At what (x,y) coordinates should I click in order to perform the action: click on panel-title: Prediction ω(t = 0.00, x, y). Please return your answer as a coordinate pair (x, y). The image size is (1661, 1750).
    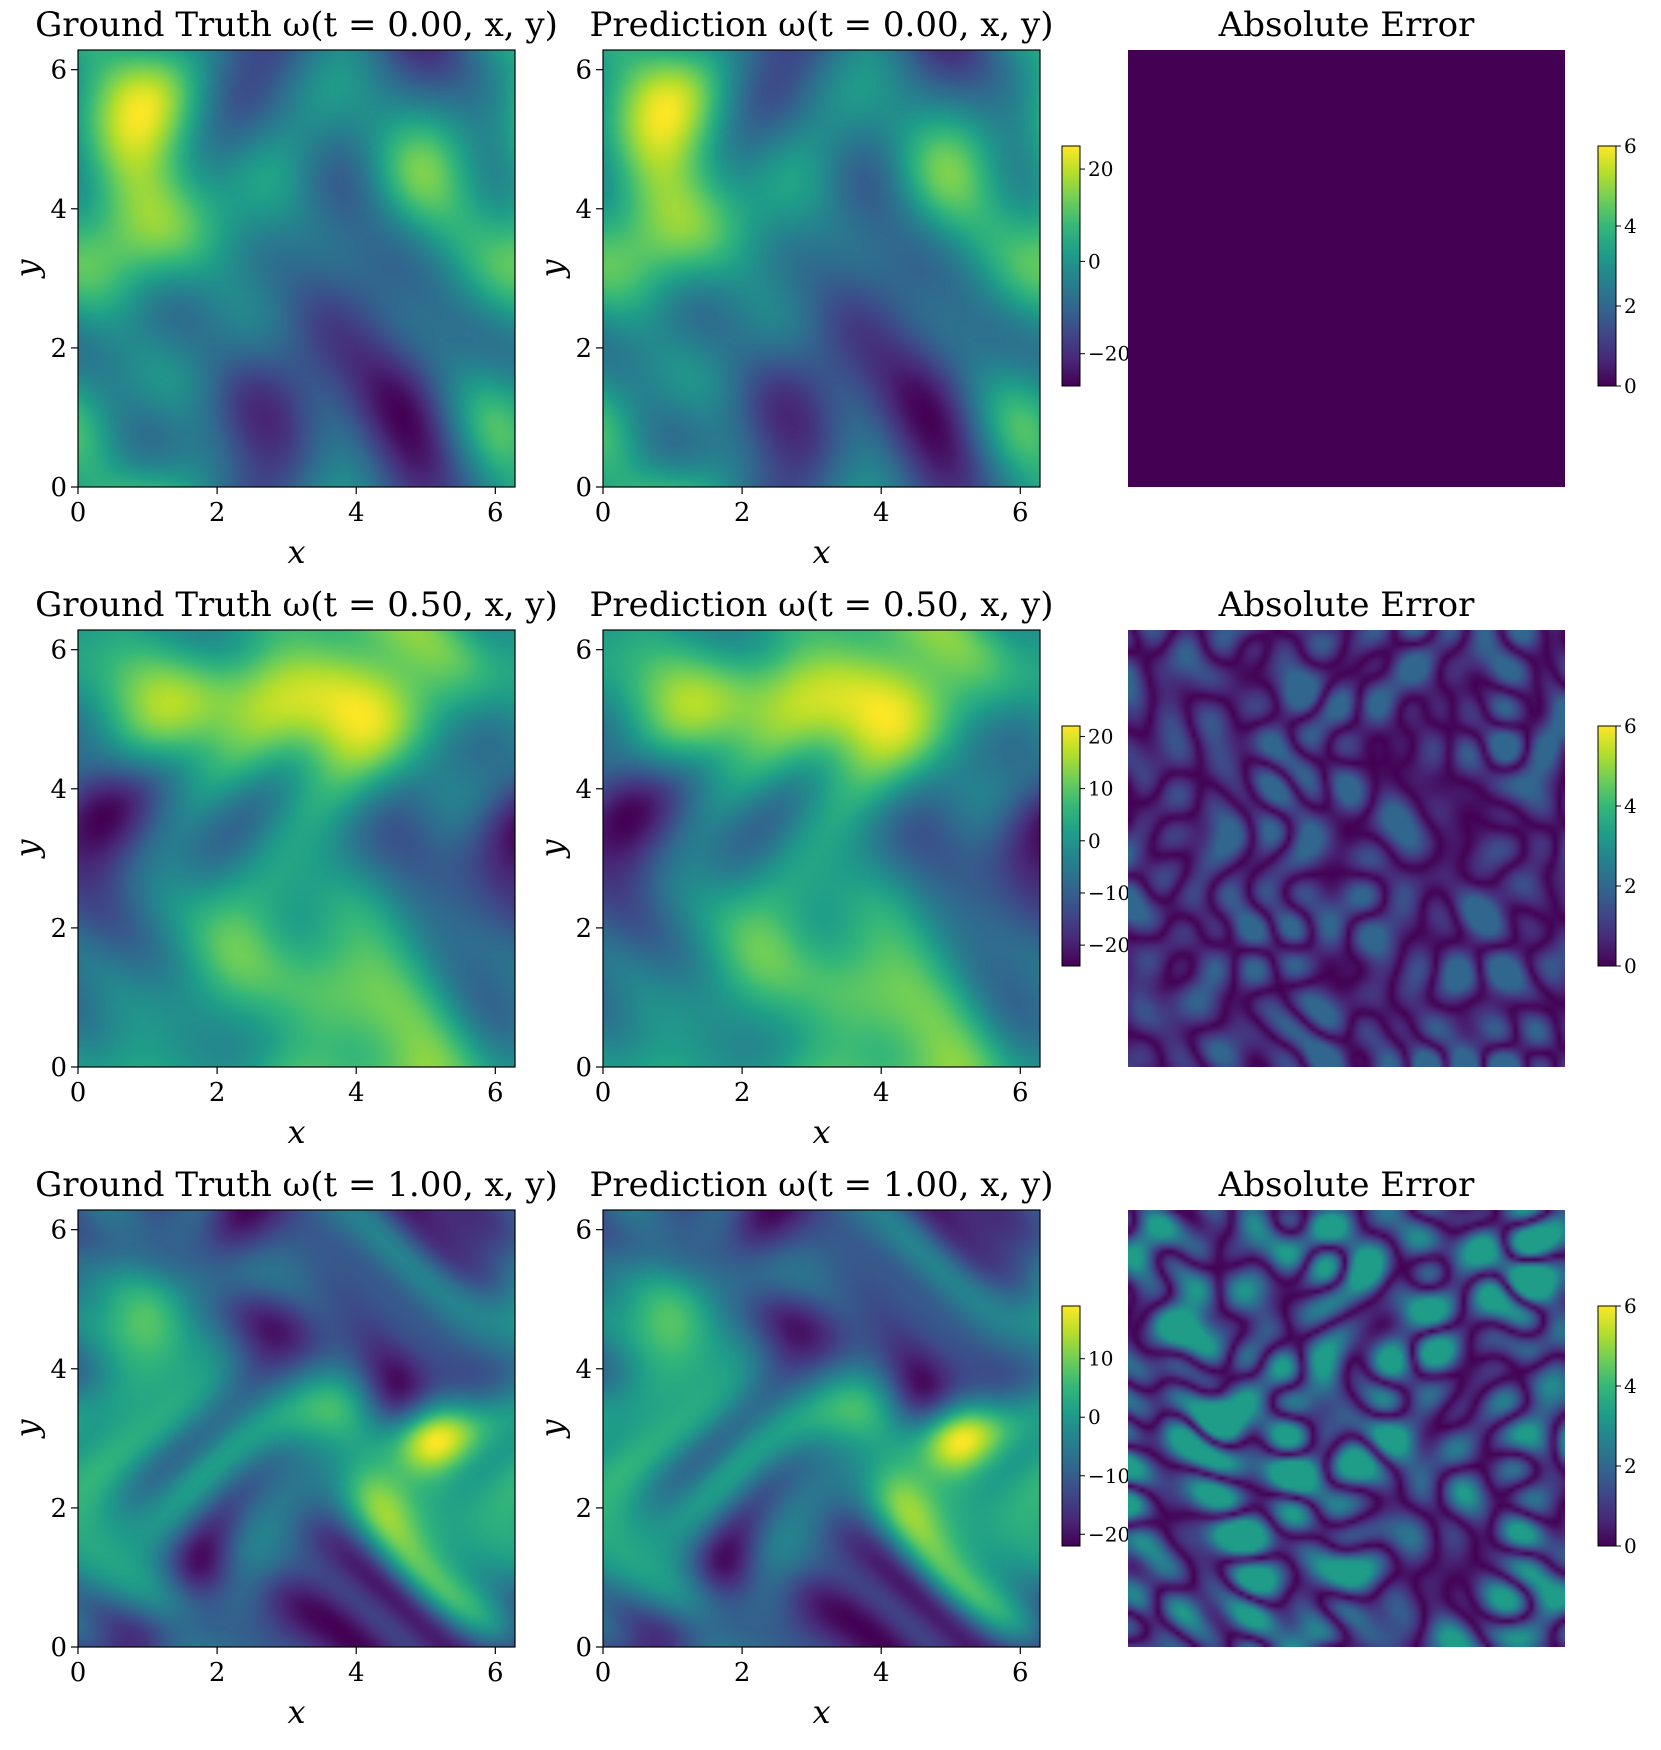
    Looking at the image, I should click on (822, 25).